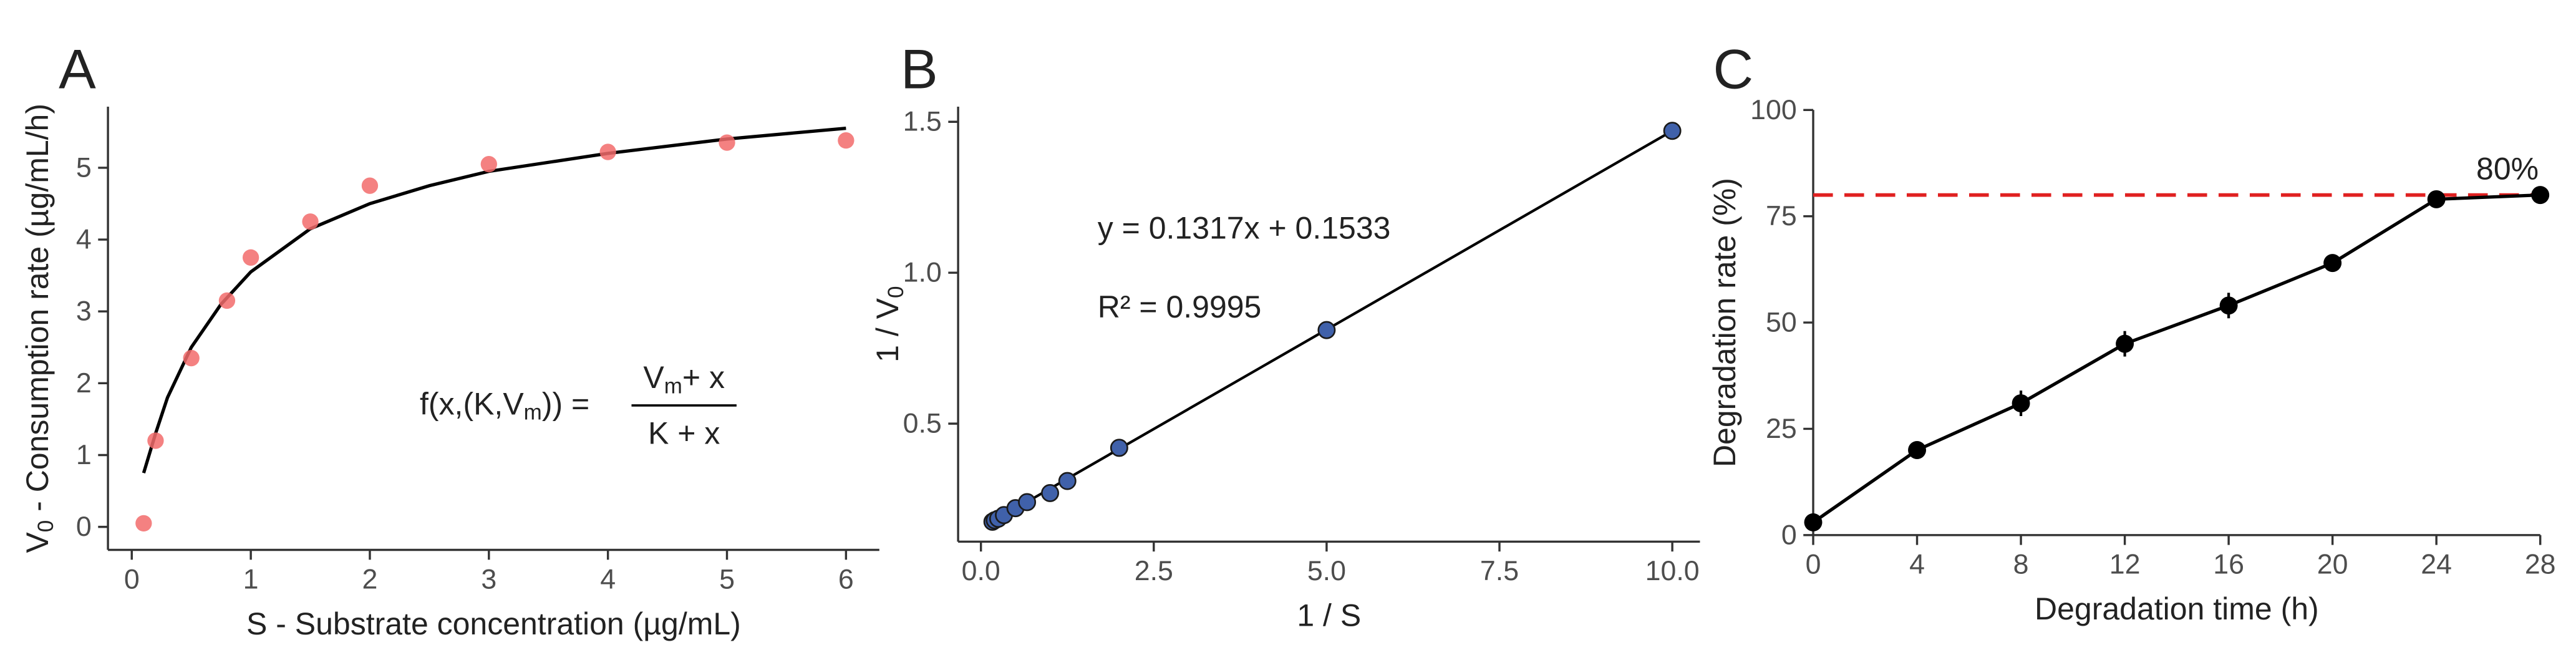 The height and width of the screenshot is (650, 2576). Describe the element at coordinates (251, 579) in the screenshot. I see `x-tick-label: 1` at that location.